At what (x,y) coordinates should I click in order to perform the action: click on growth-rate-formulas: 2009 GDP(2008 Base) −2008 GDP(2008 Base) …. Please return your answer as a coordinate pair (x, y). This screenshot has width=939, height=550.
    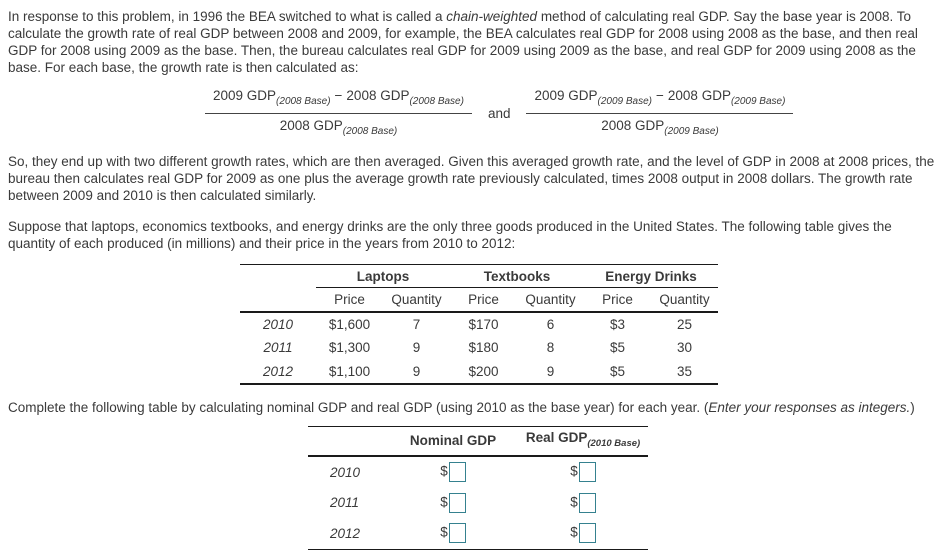
    Looking at the image, I should click on (570, 113).